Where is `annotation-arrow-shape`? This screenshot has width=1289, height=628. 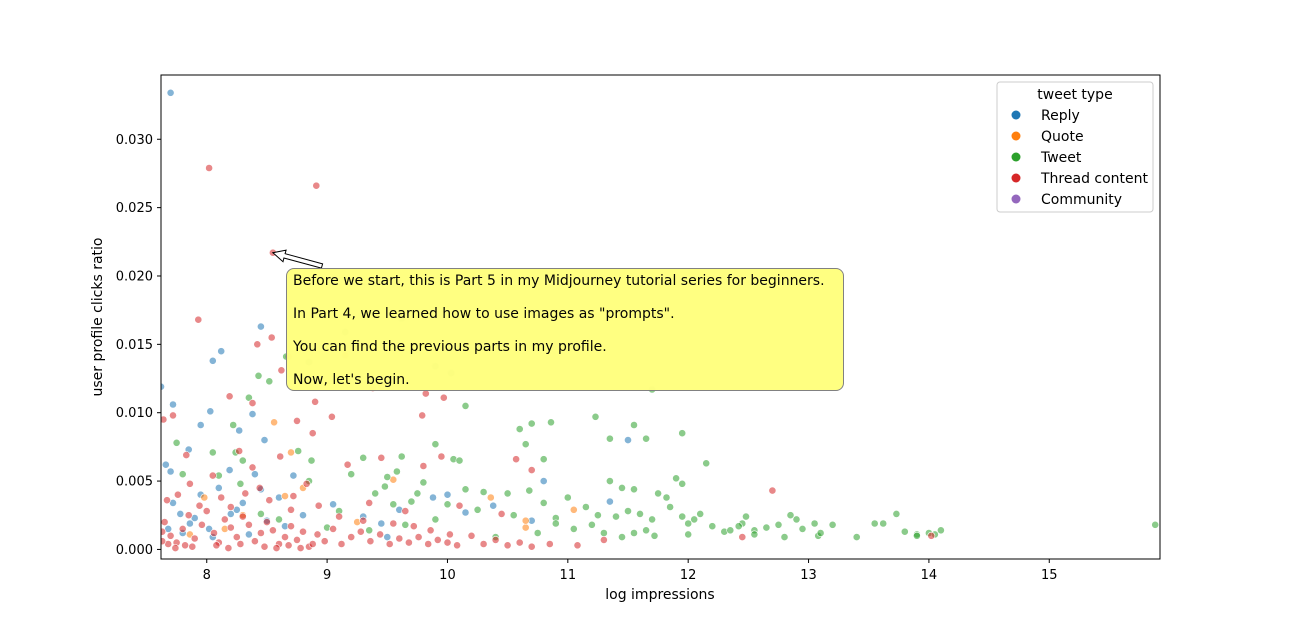
annotation-arrow-shape is located at coordinates (297, 259).